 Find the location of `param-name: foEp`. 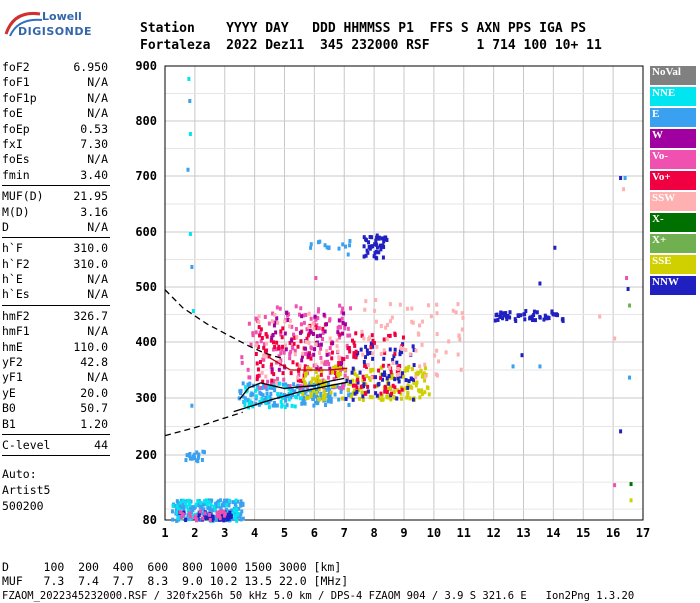

param-name: foEp is located at coordinates (16, 128).